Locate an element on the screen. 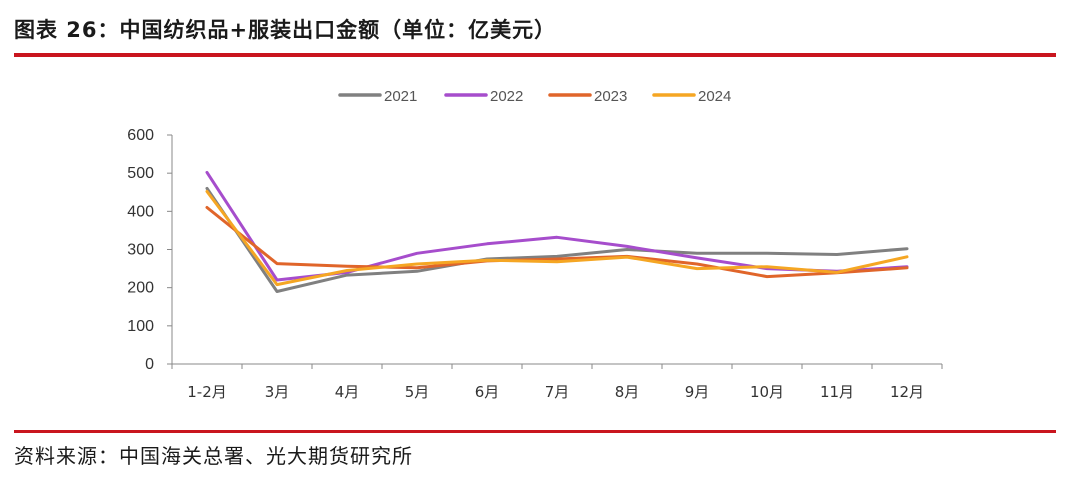 This screenshot has width=1076, height=485. x-tick-label: 11月 is located at coordinates (837, 392).